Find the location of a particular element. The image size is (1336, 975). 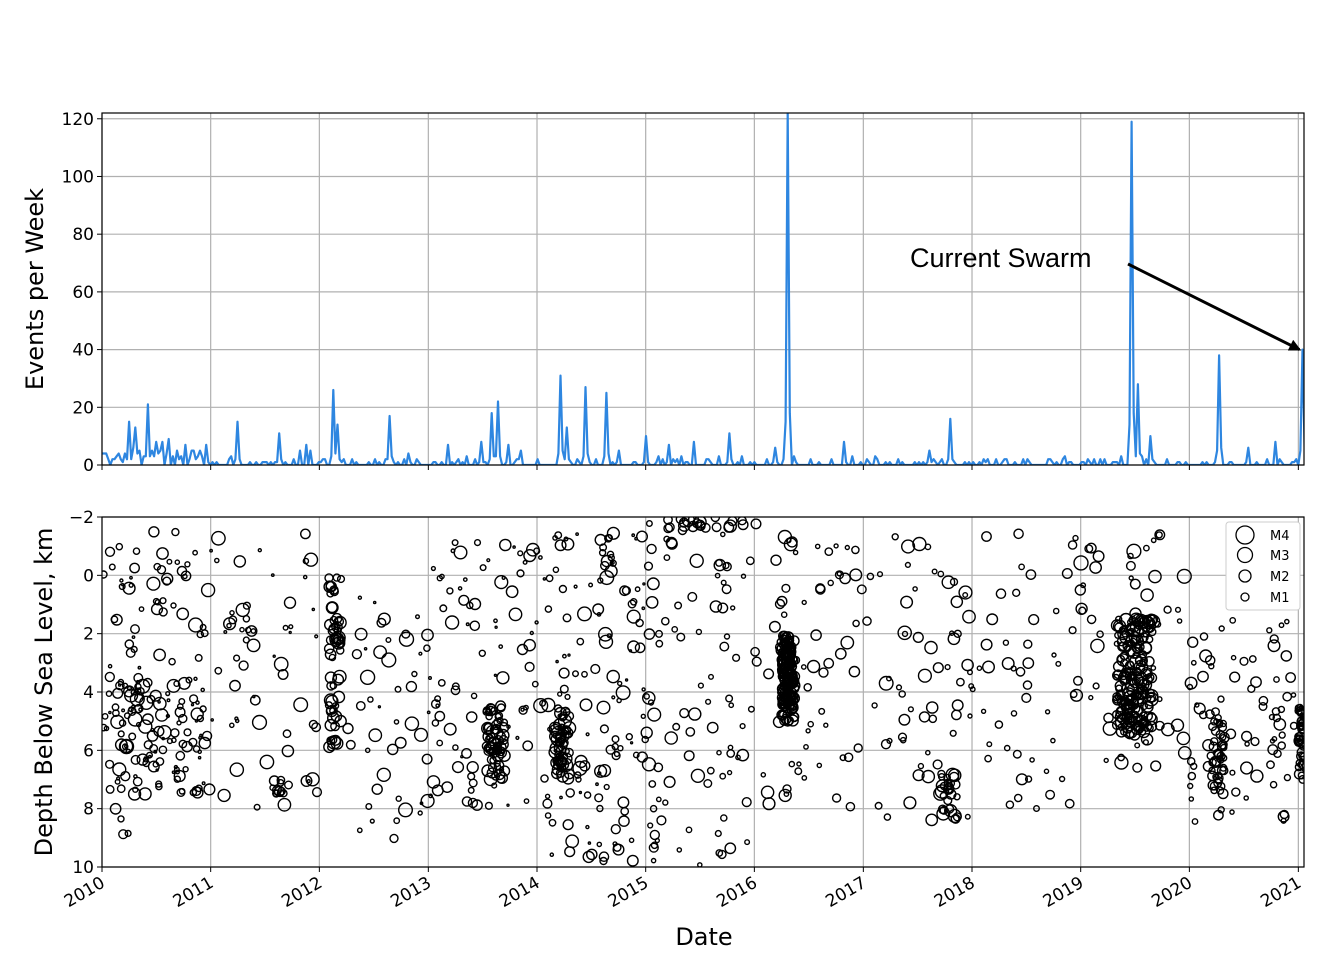

bottom-y-tick-label: −2 is located at coordinates (81, 518).